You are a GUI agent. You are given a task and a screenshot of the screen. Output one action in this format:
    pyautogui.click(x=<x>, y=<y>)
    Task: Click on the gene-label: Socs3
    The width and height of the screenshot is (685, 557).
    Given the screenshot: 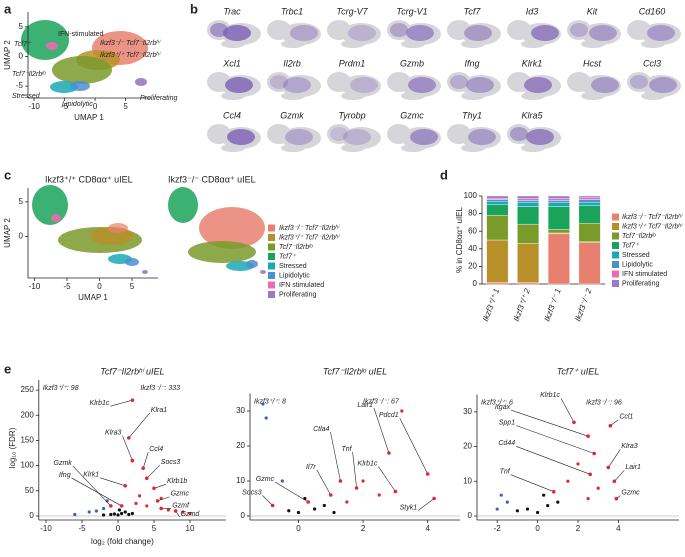 What is the action you would take?
    pyautogui.click(x=252, y=492)
    